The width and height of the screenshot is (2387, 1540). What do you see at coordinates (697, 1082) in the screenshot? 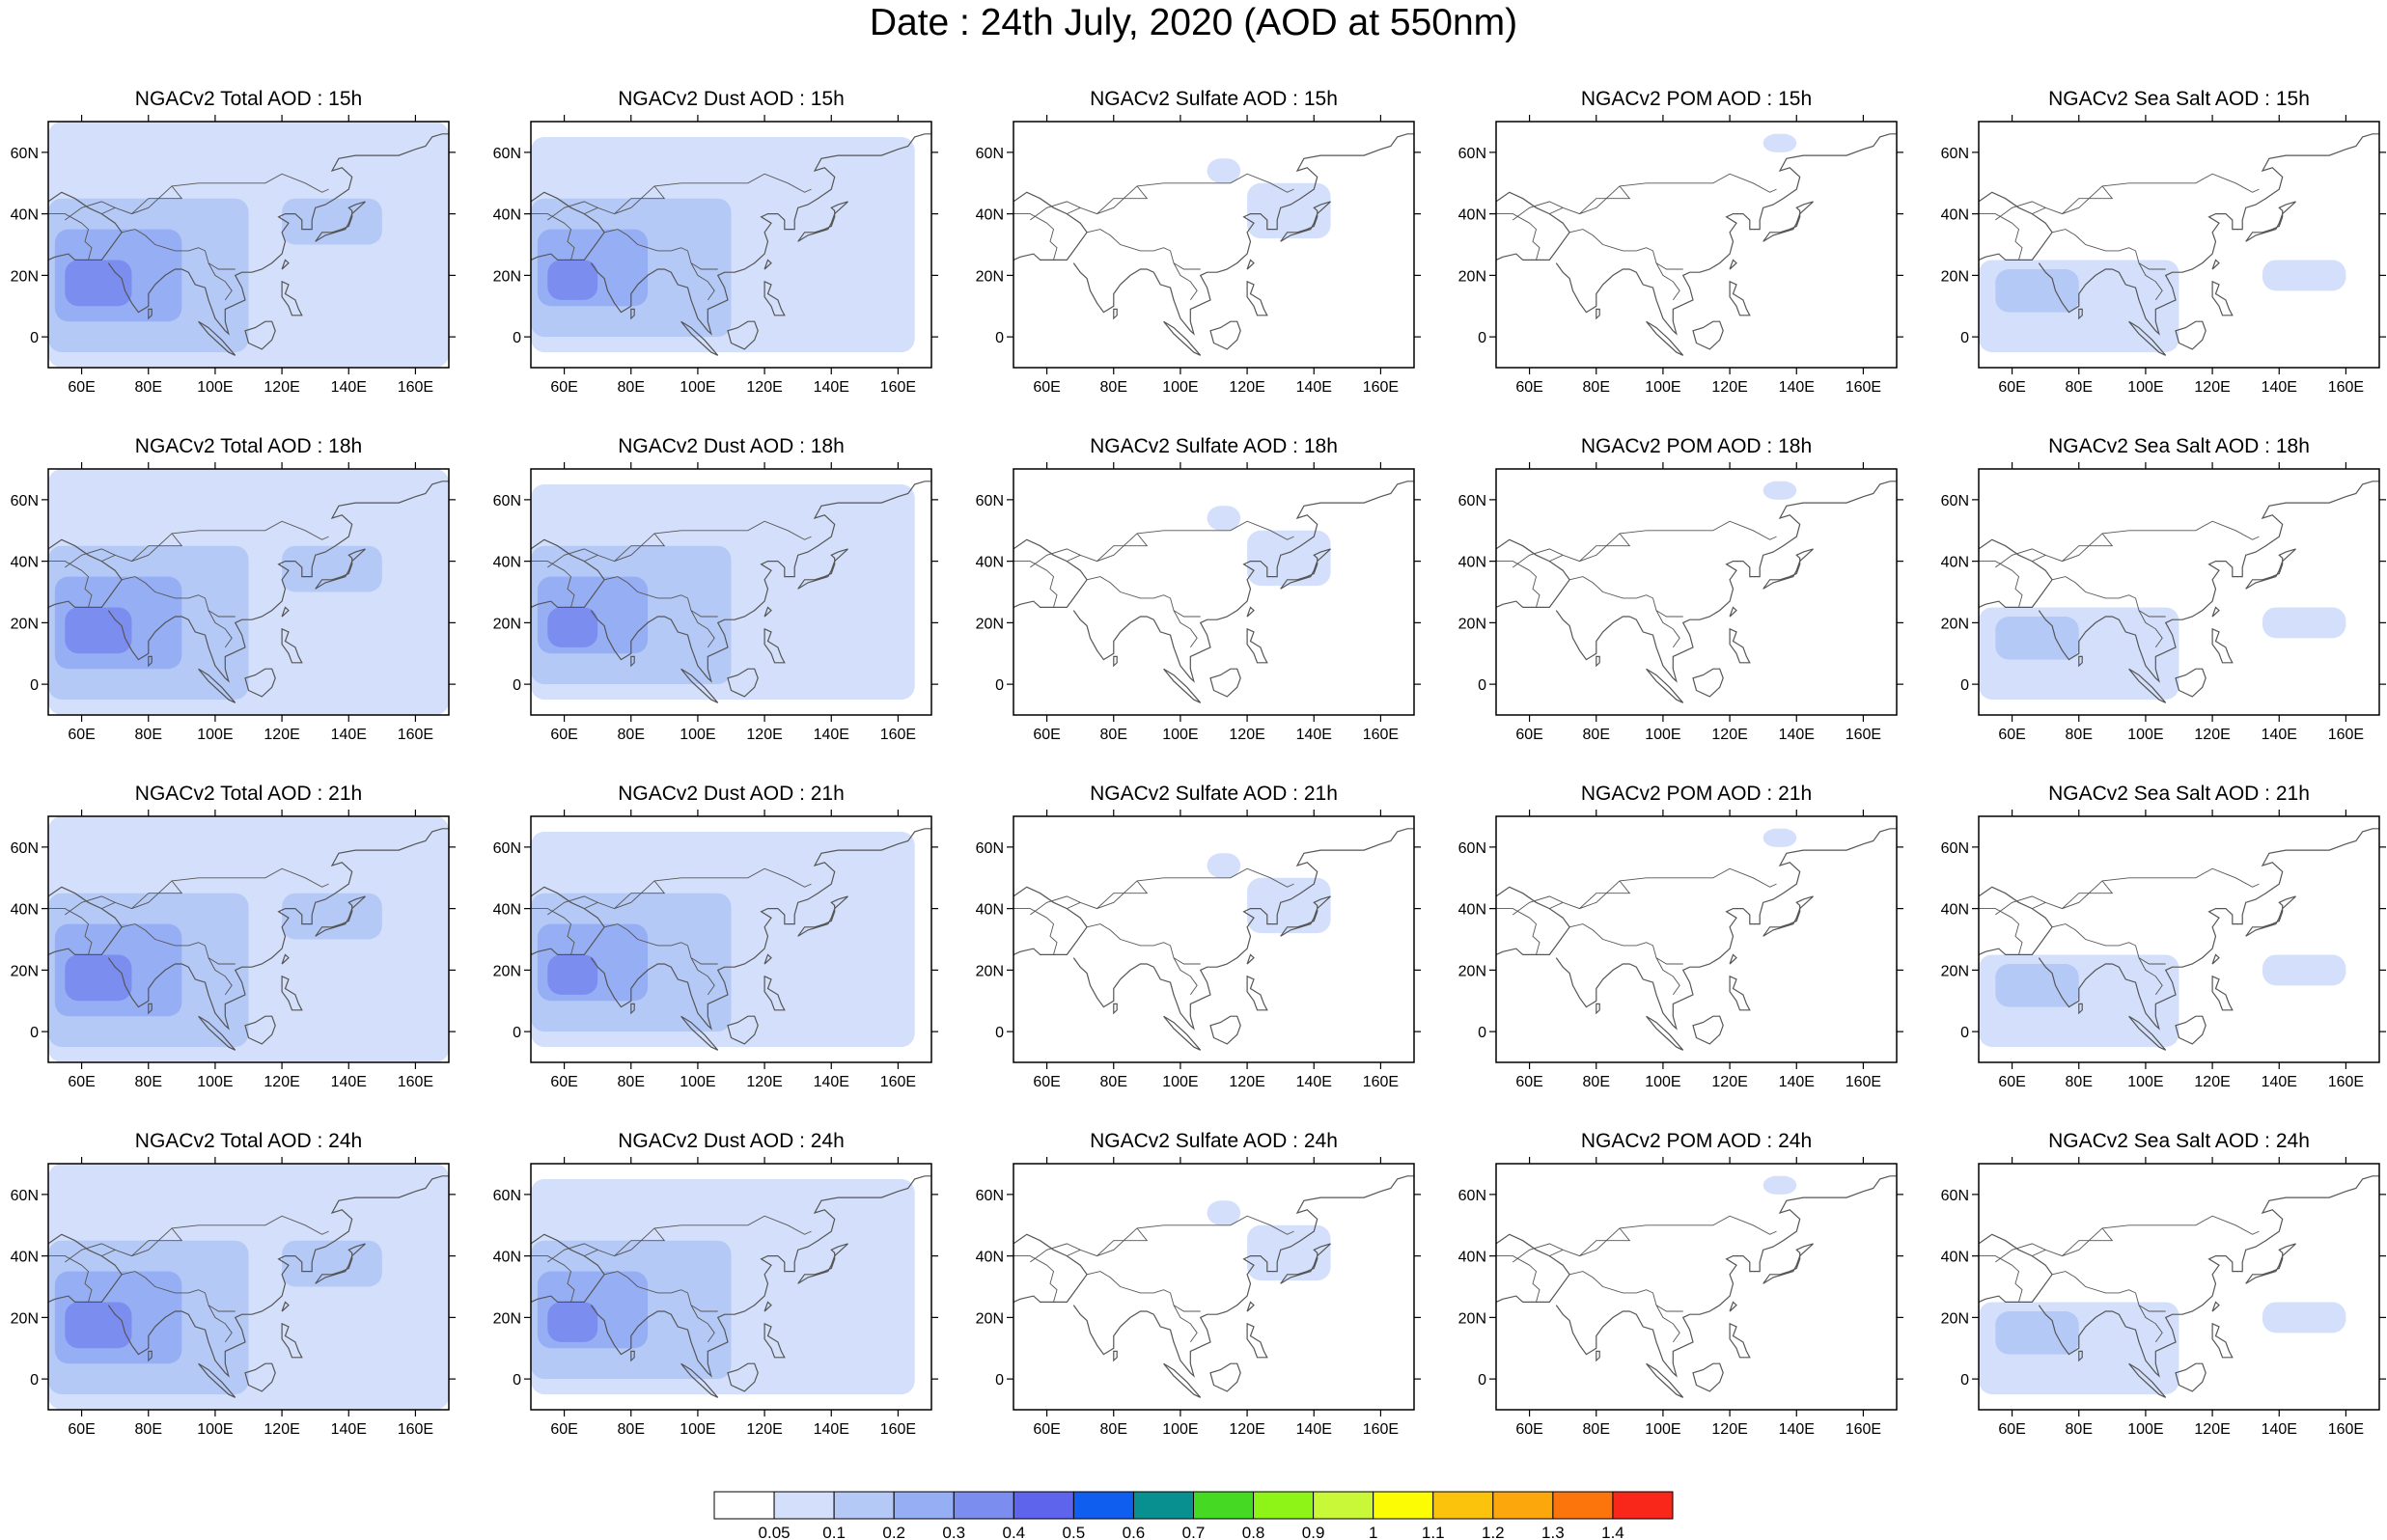
I see `lon-label: 100E` at bounding box center [697, 1082].